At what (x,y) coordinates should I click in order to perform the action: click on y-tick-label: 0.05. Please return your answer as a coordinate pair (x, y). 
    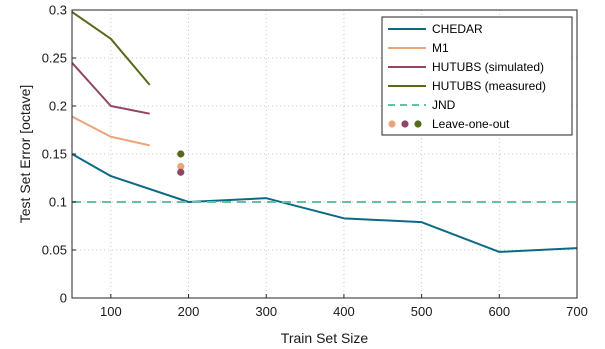
    Looking at the image, I should click on (54, 250).